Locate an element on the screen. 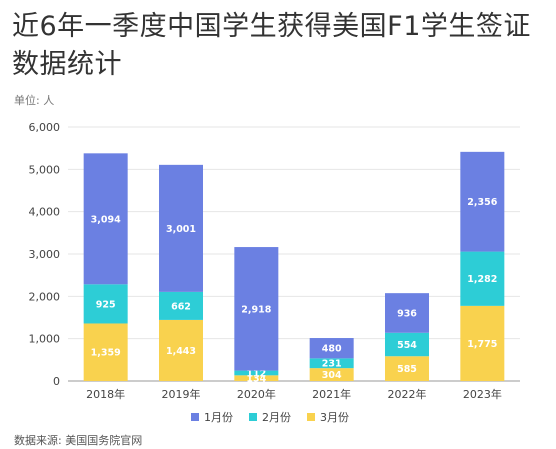 This screenshot has width=556, height=449. data-label: 925 is located at coordinates (106, 304).